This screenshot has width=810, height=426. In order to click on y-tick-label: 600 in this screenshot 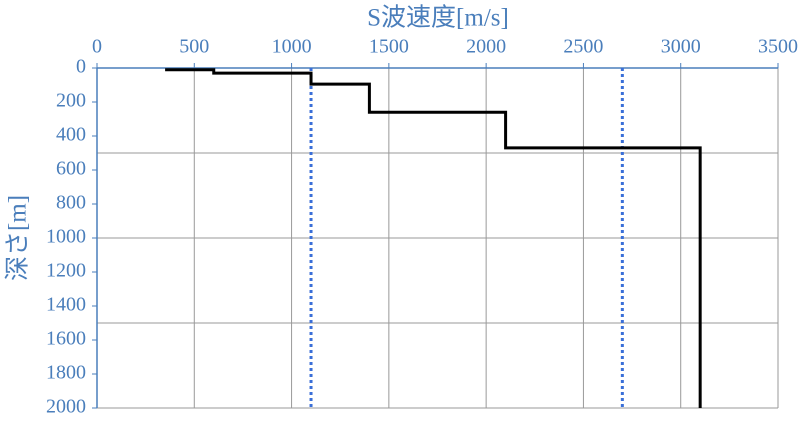, I will do `click(71, 169)`.